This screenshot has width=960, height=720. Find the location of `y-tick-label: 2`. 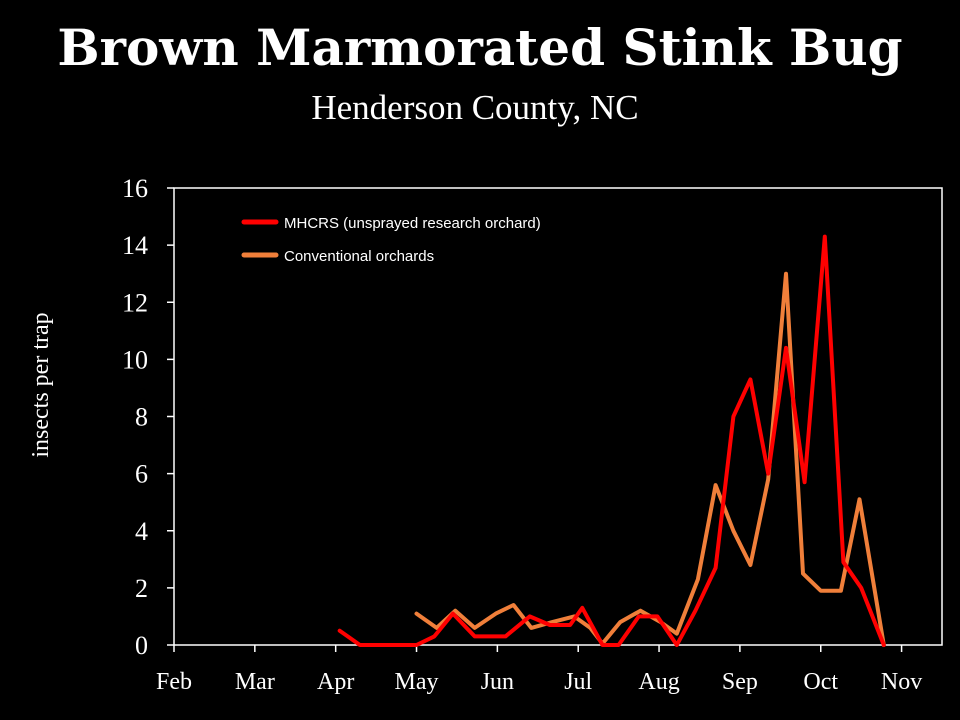

y-tick-label: 2 is located at coordinates (141, 588).